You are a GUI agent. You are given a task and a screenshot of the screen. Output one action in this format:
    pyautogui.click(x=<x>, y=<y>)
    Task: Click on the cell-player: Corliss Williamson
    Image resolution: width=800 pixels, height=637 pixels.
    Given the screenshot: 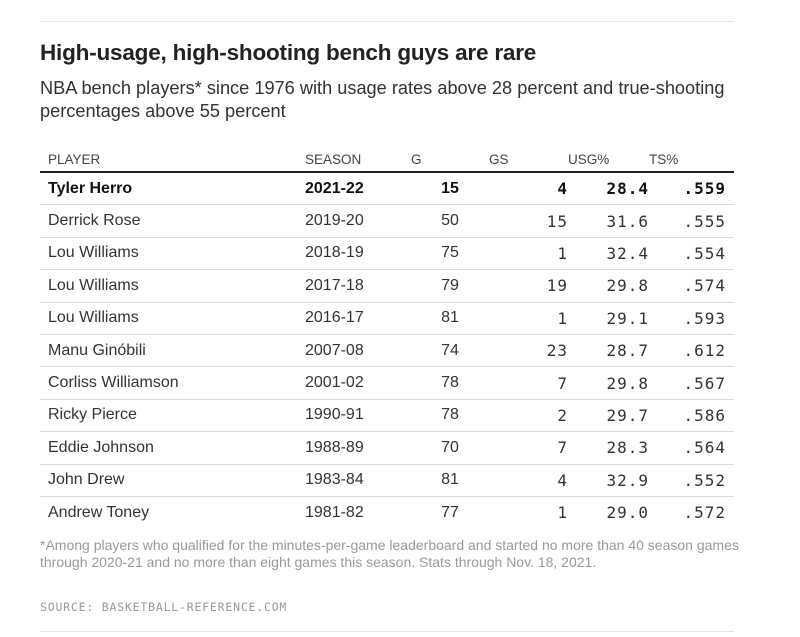 What is the action you would take?
    pyautogui.click(x=172, y=383)
    